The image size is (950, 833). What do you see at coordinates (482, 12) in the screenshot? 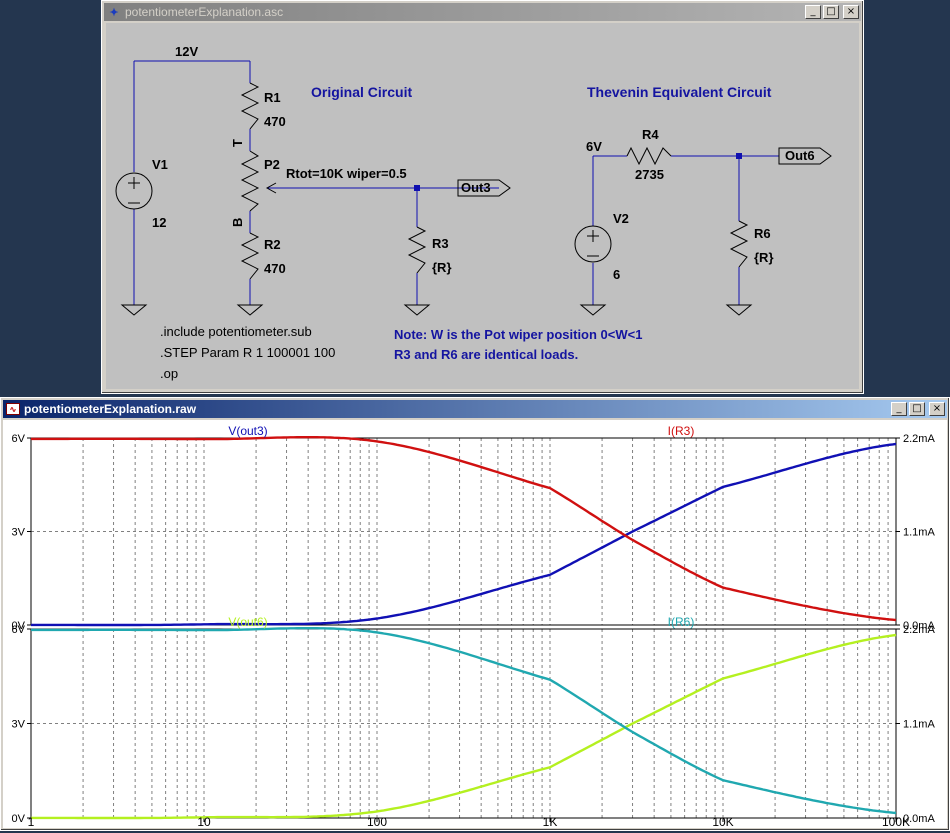
I see `schematic-titlebar: ✦ potentiometerExplanation.asc _ □ ×` at bounding box center [482, 12].